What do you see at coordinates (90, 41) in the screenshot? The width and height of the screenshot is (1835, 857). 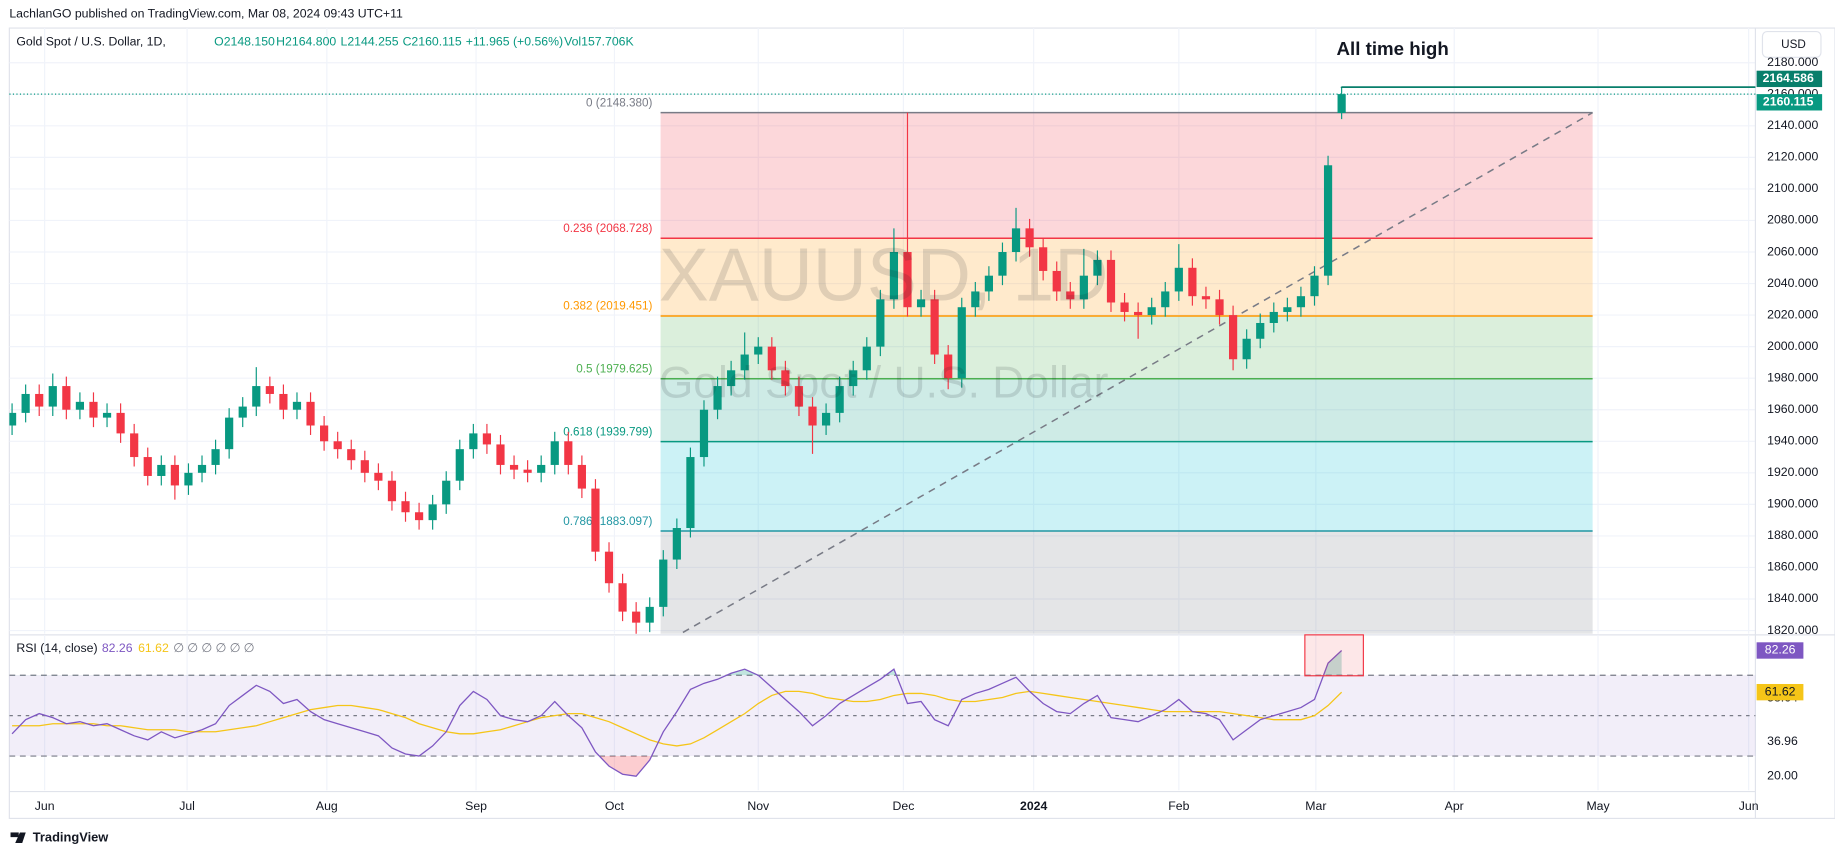 I see `symbol-title: Gold Spot / U.S. Dollar, 1D,` at bounding box center [90, 41].